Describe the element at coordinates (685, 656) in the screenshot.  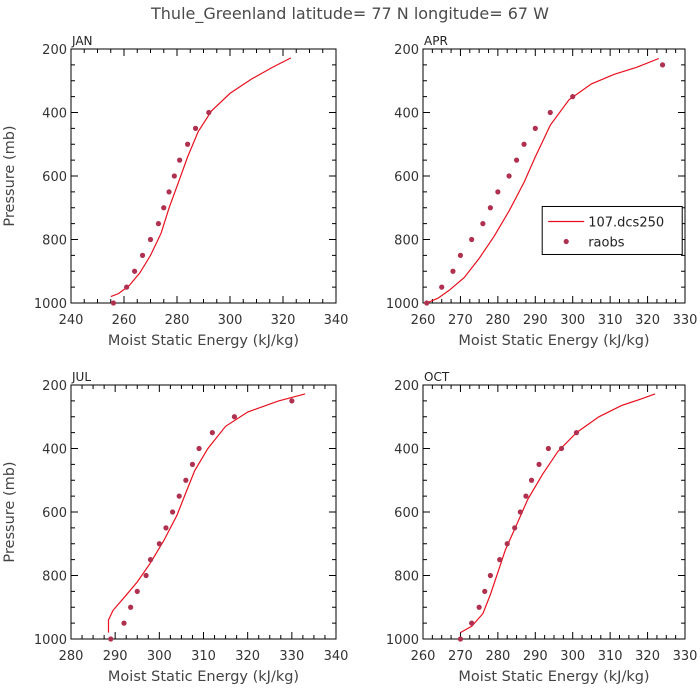
I see `x-tick-label: 330` at that location.